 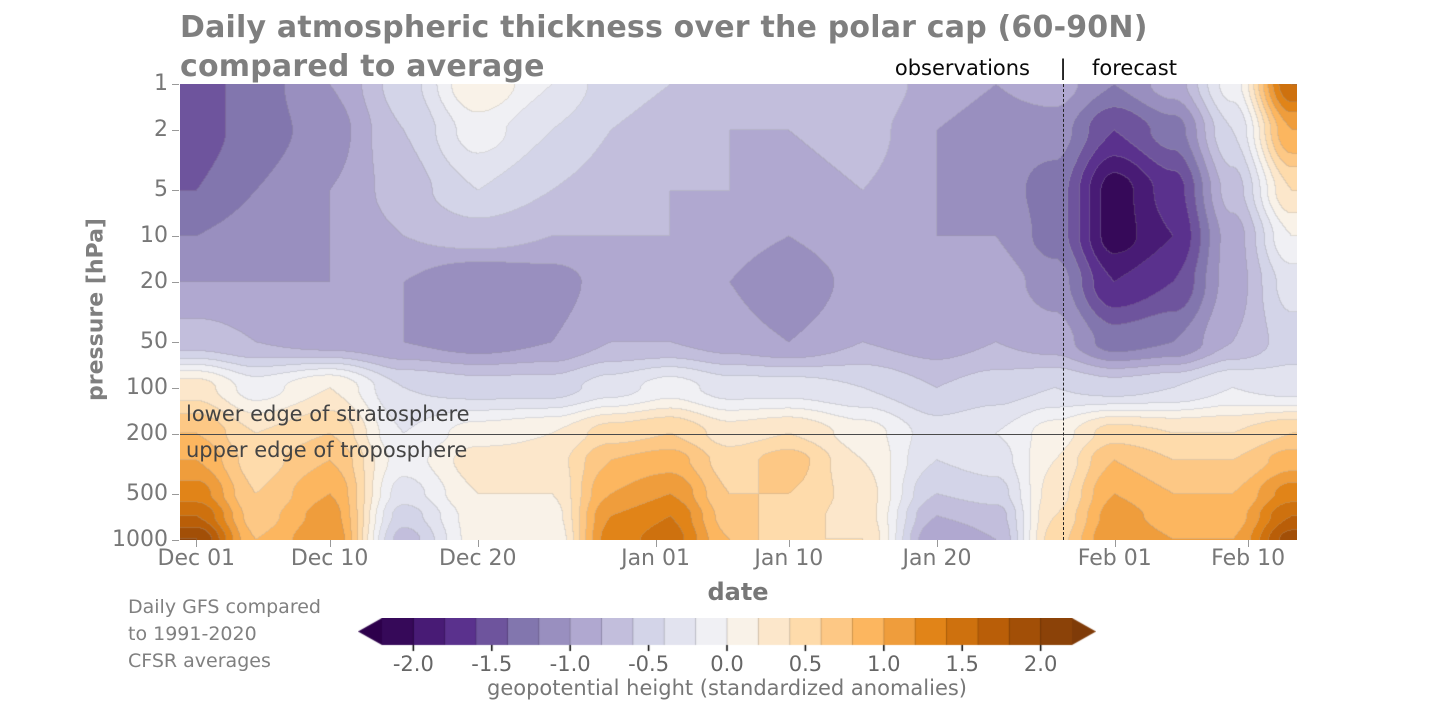 I want to click on observations-label: observations, so click(x=962, y=68).